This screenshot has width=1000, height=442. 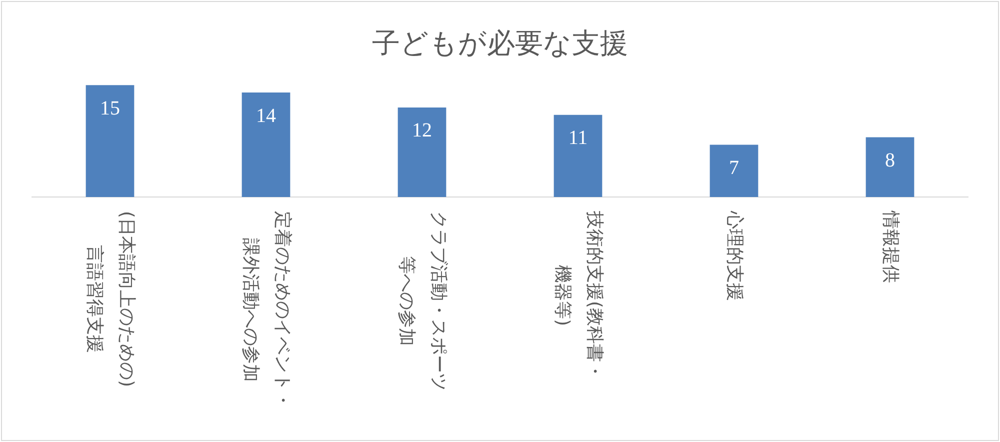 What do you see at coordinates (422, 131) in the screenshot?
I see `data-label: 12` at bounding box center [422, 131].